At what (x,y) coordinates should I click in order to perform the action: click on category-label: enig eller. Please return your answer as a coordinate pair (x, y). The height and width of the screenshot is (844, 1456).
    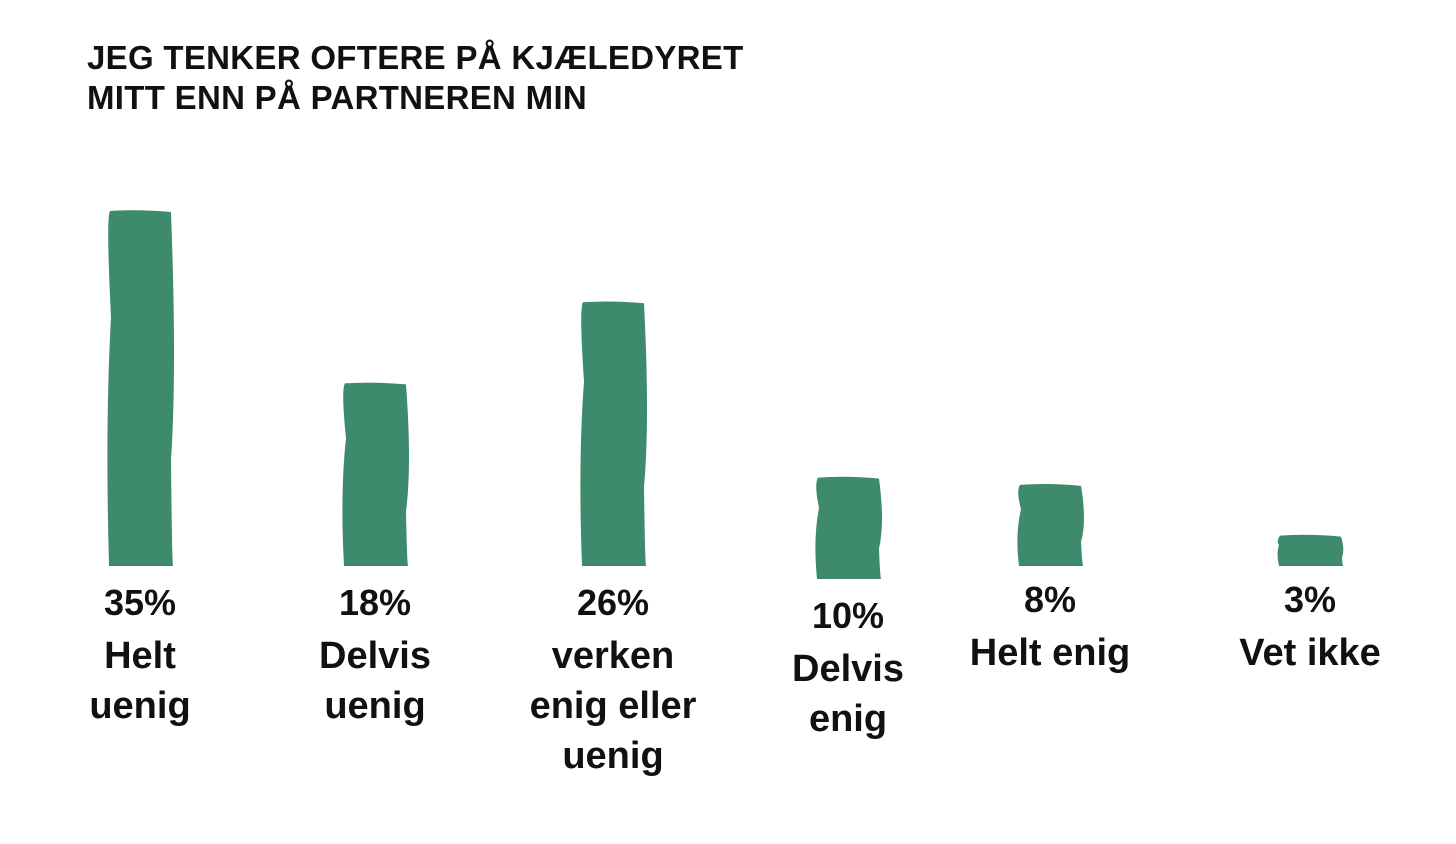
    Looking at the image, I should click on (613, 706).